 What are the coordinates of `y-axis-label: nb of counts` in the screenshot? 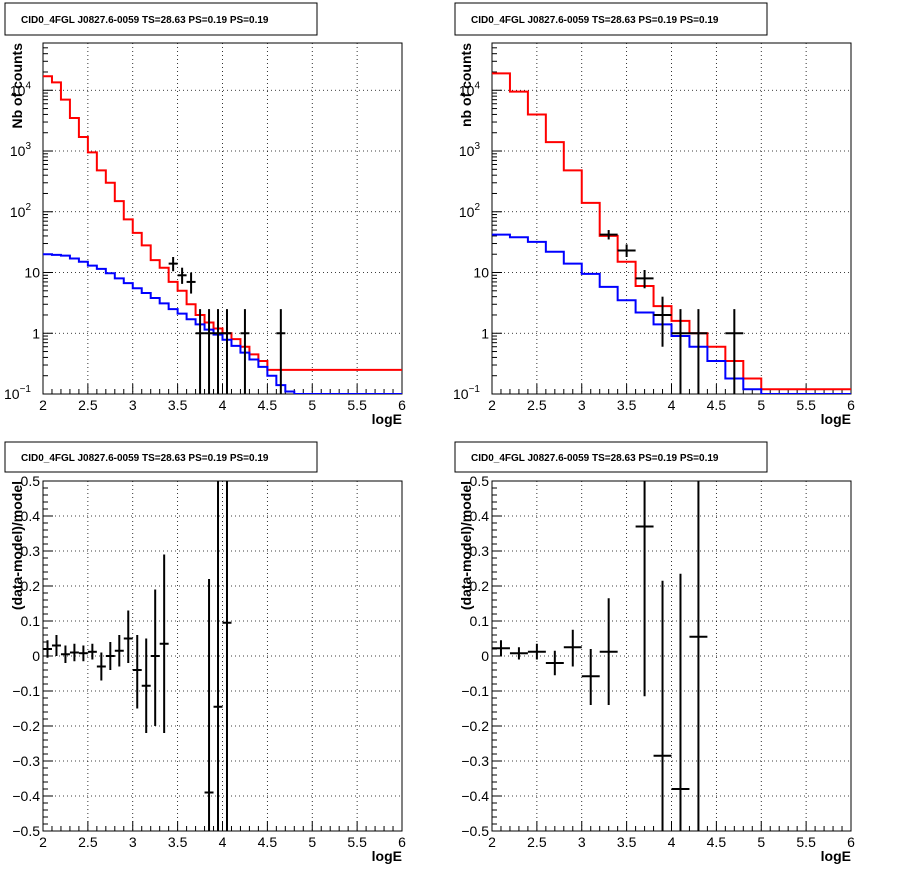 It's located at (466, 85).